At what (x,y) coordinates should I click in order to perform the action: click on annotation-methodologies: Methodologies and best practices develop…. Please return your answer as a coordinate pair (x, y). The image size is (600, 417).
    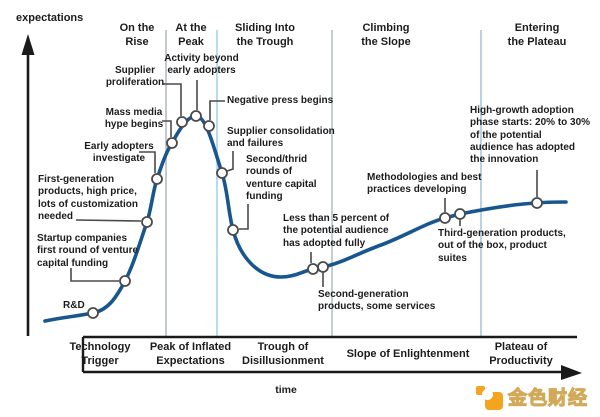
    Looking at the image, I should click on (424, 184).